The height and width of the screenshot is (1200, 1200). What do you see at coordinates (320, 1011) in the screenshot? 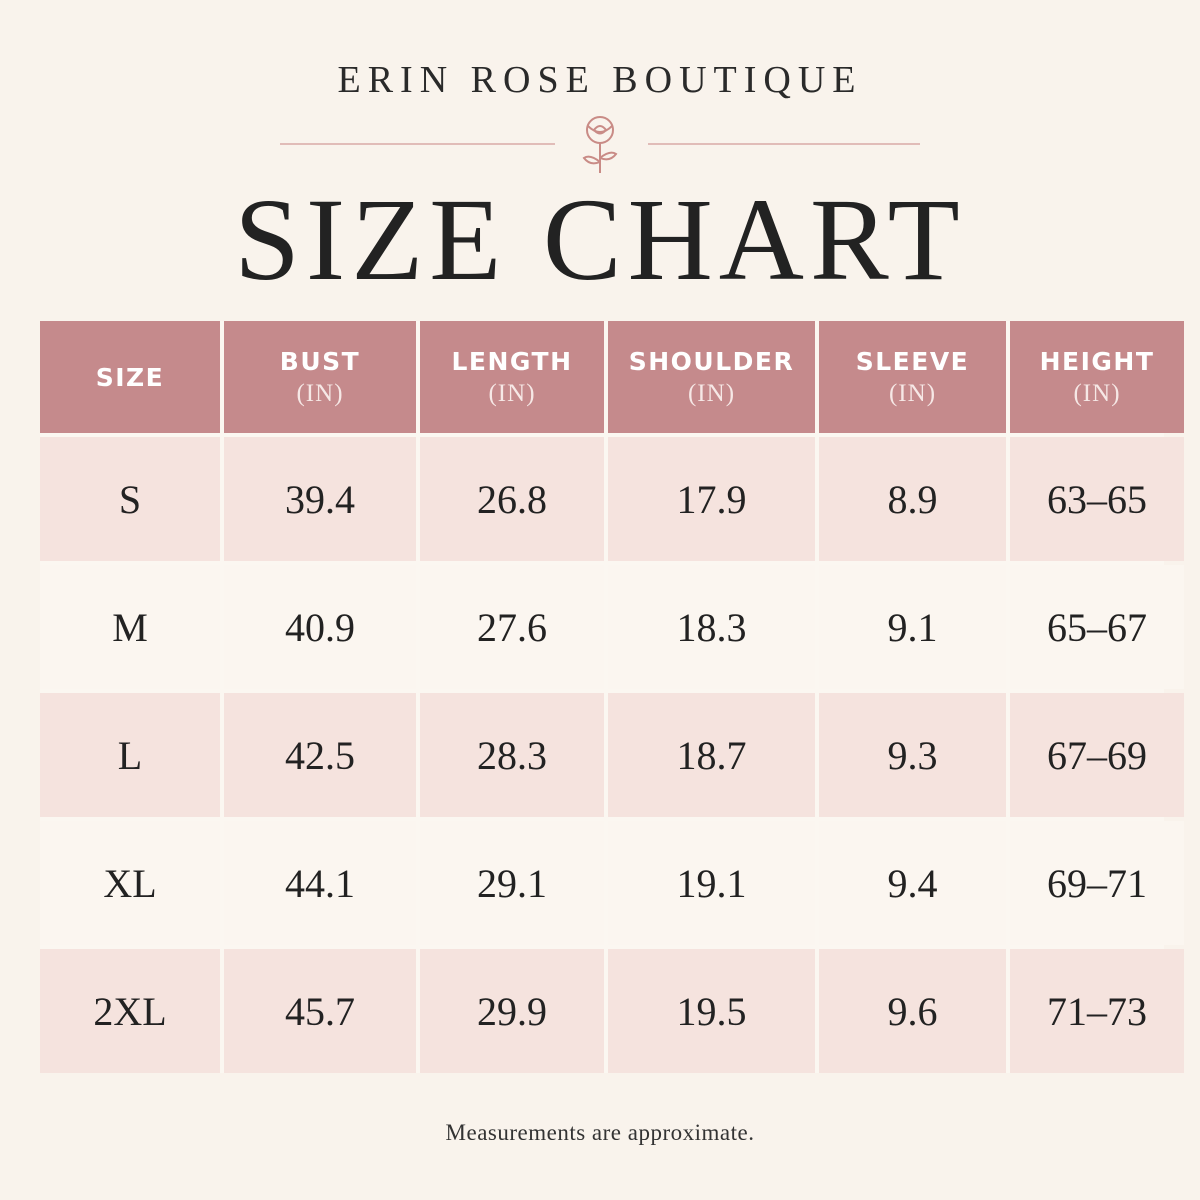
I see `value-cell: 45.7` at bounding box center [320, 1011].